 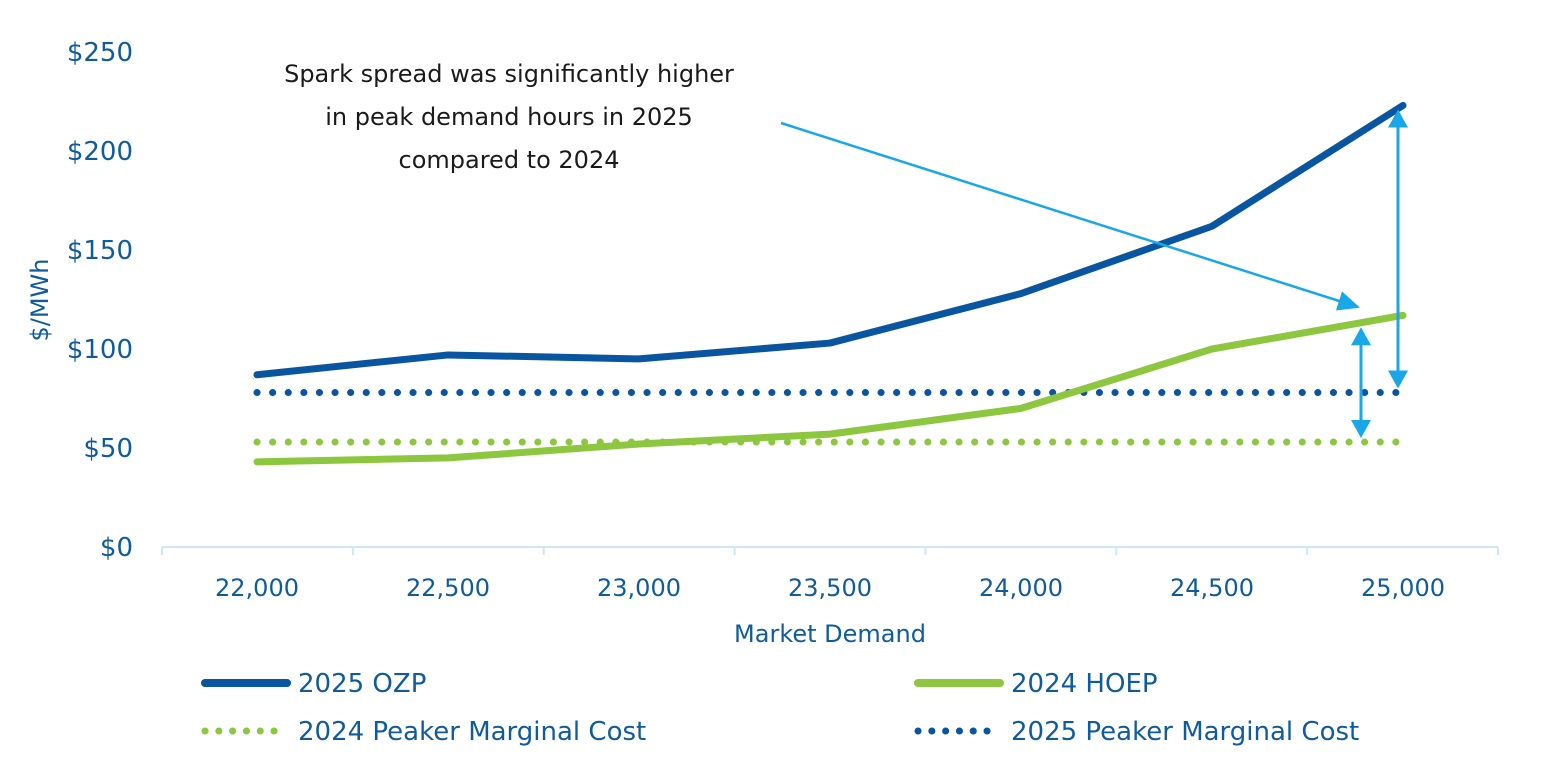 What do you see at coordinates (100, 152) in the screenshot?
I see `y-tick-label: $200` at bounding box center [100, 152].